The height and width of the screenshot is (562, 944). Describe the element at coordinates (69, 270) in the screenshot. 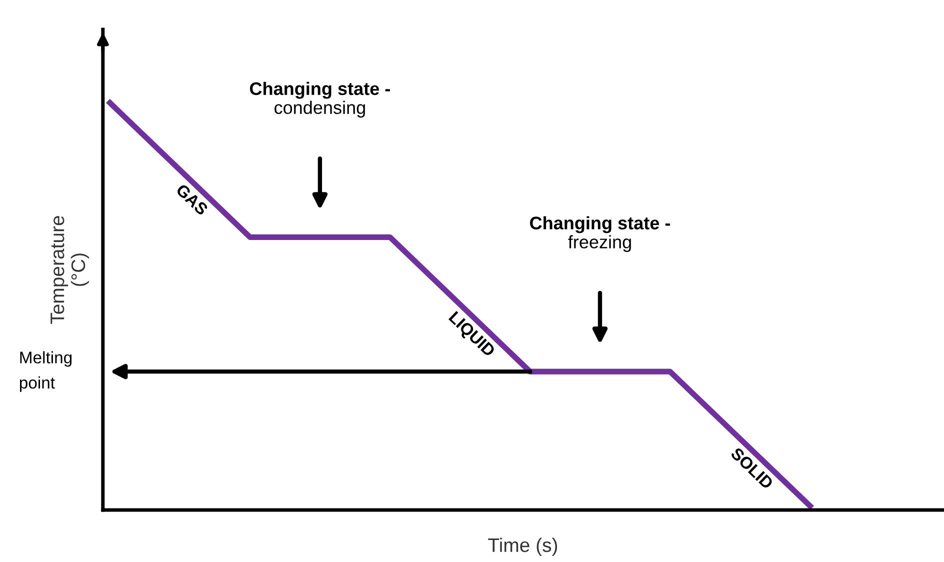

I see `y-axis-title: Temperature (°C)` at that location.